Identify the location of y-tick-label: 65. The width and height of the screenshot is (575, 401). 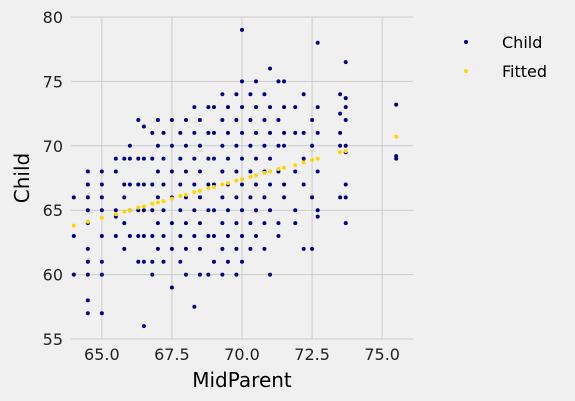
(53, 210).